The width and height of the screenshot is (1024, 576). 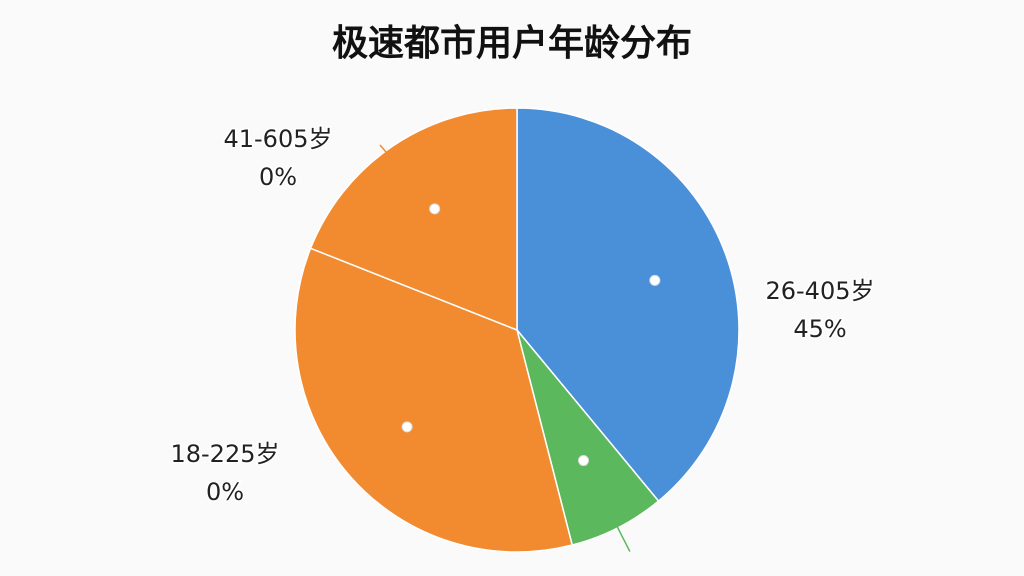 I want to click on slice-label: 18-225岁, so click(x=224, y=454).